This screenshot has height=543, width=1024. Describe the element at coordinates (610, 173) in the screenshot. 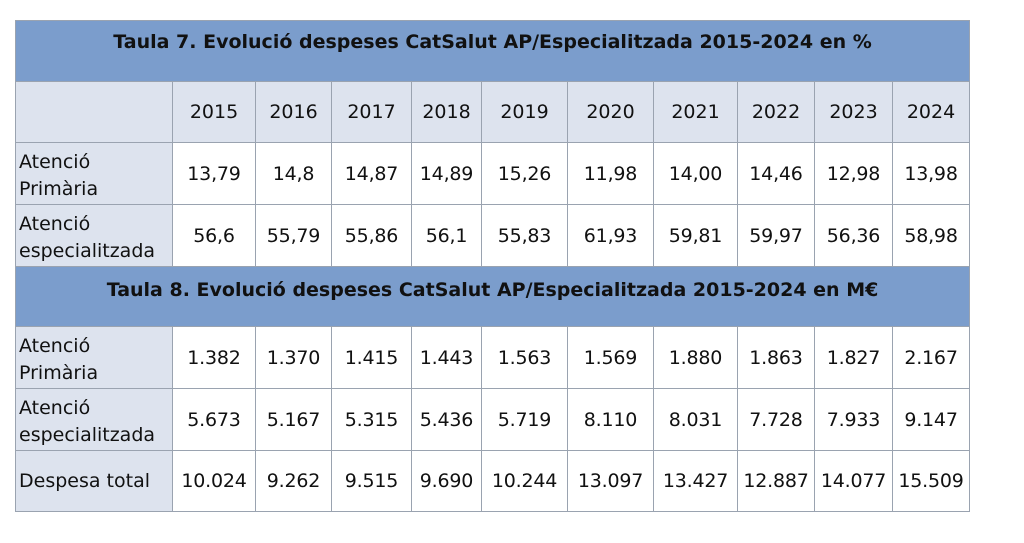

I see `value-cell: 11,98` at that location.